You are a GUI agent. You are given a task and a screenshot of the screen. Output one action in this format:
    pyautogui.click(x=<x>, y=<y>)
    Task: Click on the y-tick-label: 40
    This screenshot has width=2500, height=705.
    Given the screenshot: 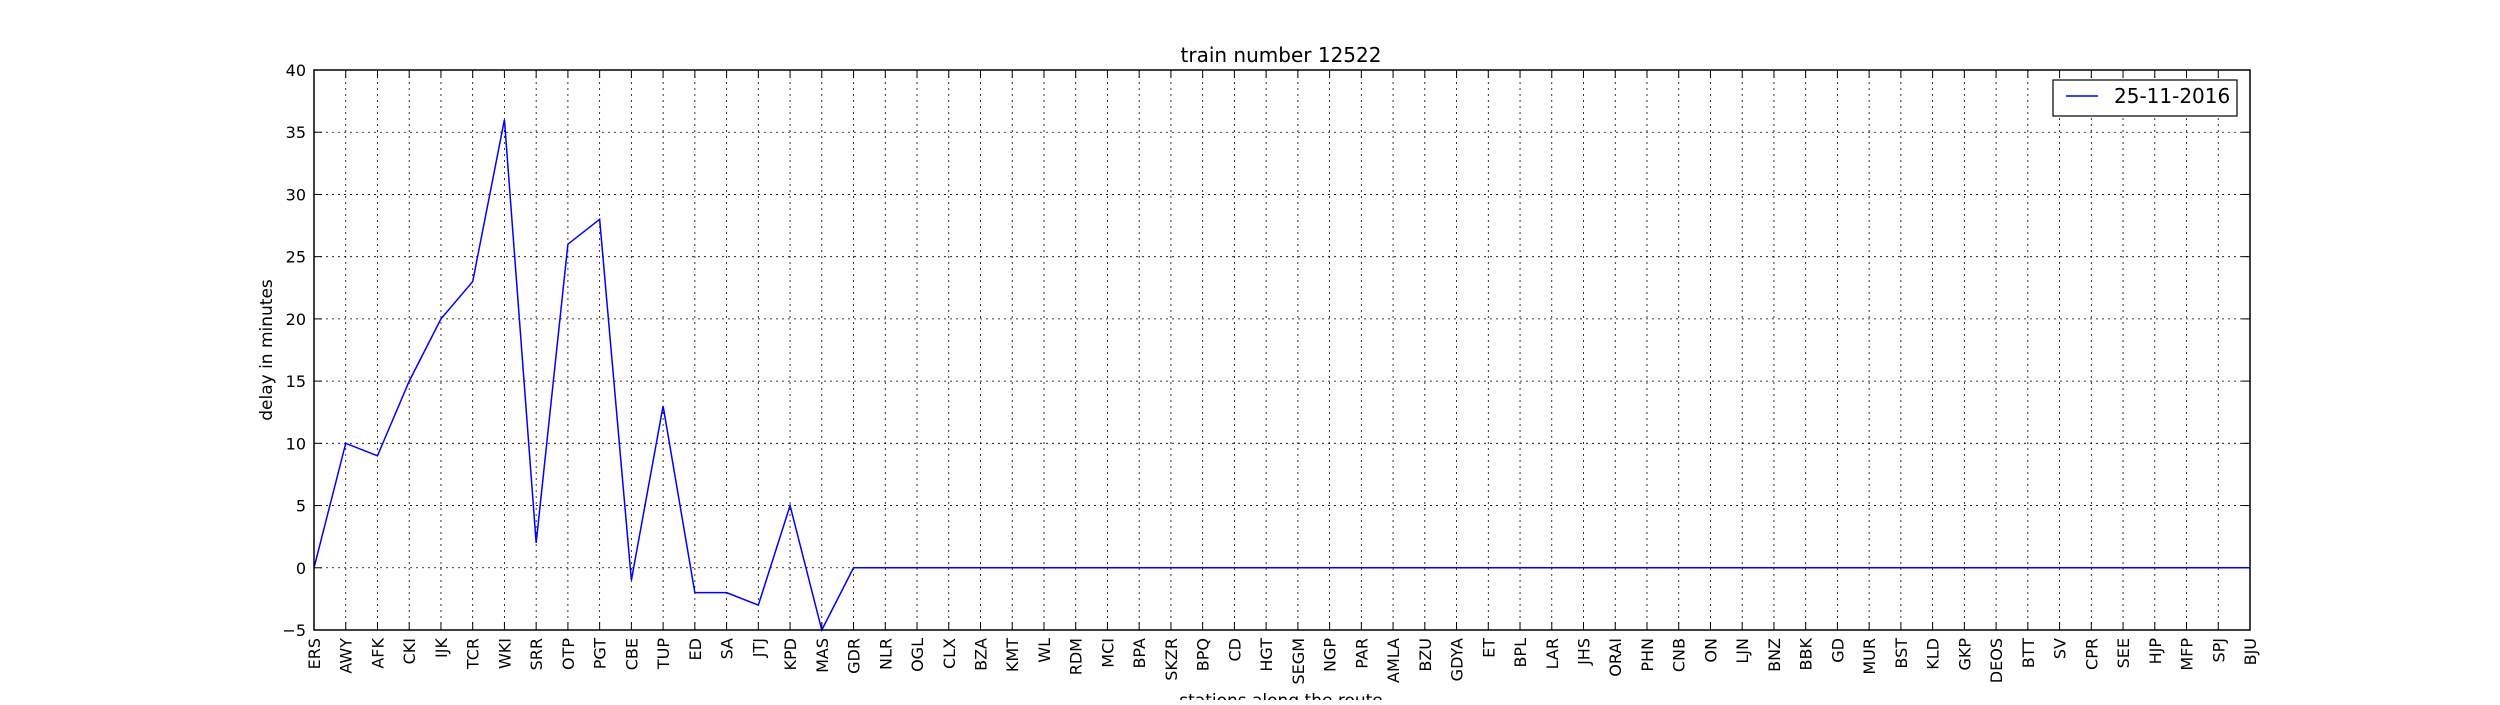 What is the action you would take?
    pyautogui.click(x=296, y=70)
    